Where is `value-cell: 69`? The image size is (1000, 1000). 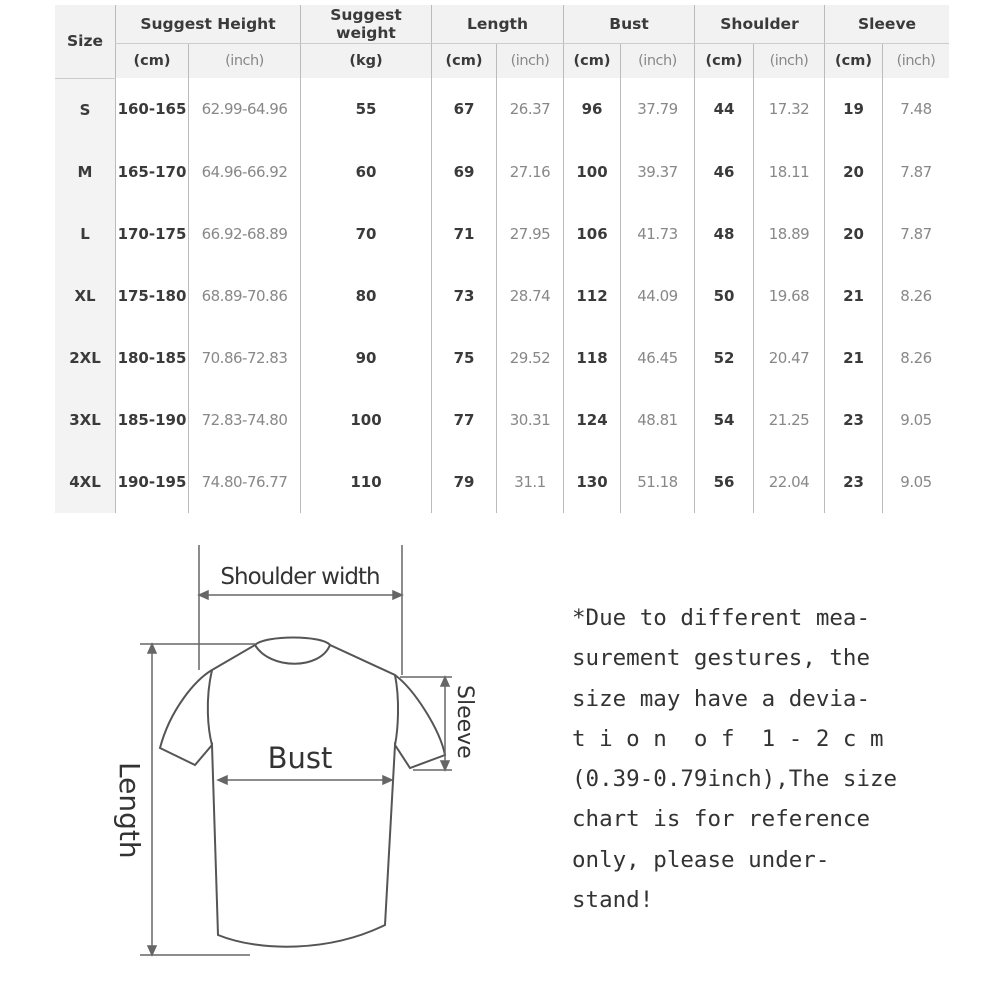
value-cell: 69 is located at coordinates (464, 171).